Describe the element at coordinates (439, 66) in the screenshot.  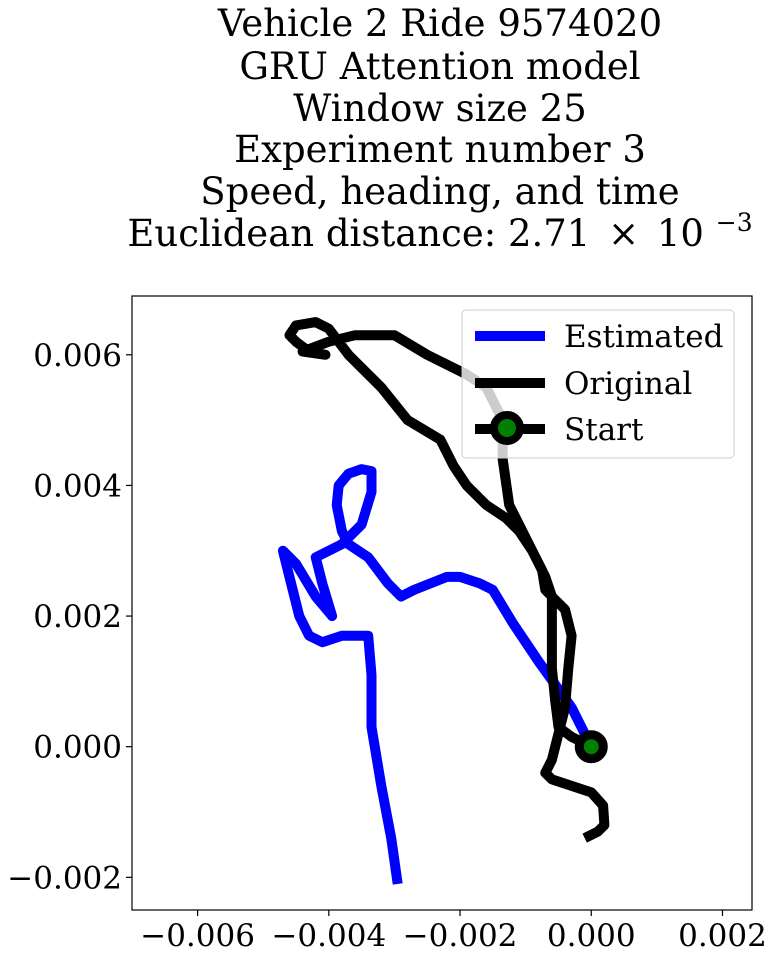
I see `title-line-2: GRU Attention model` at that location.